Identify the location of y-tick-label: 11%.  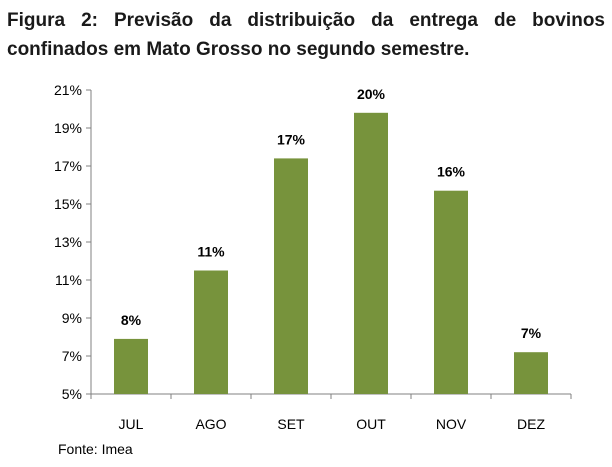
(68, 280).